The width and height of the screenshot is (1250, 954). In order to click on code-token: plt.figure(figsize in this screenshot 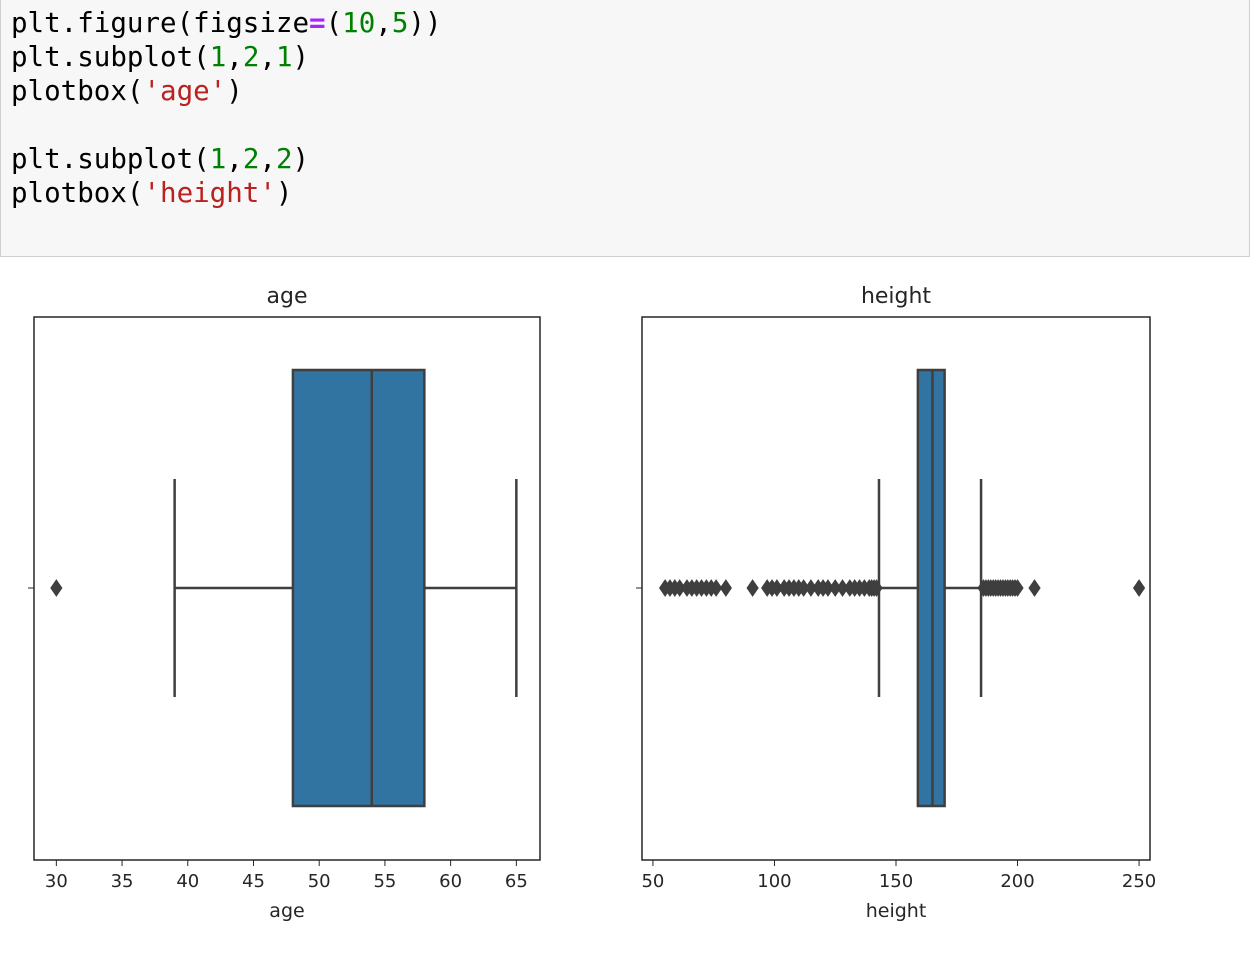, I will do `click(160, 23)`.